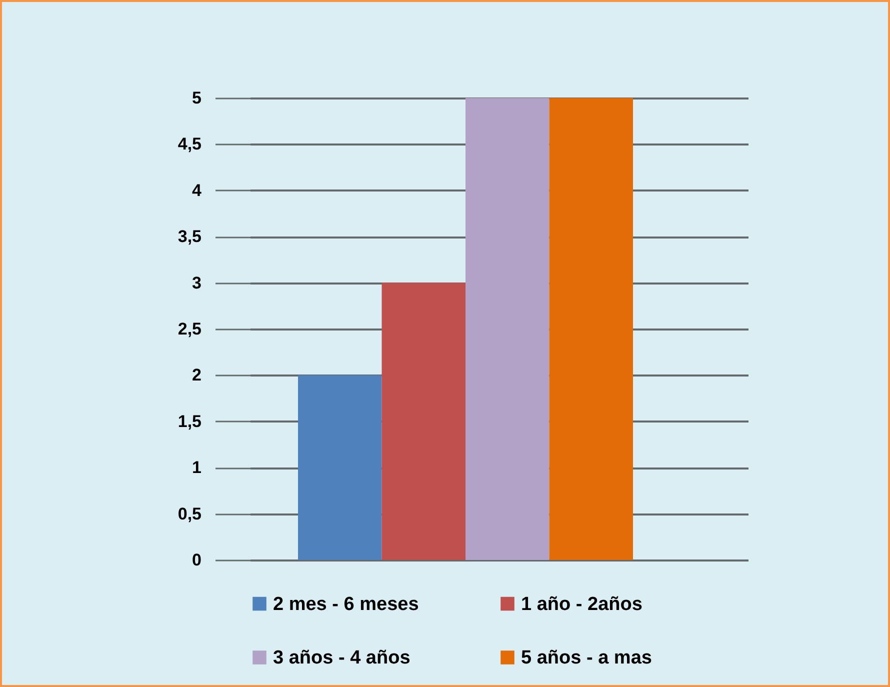 This screenshot has height=687, width=890. What do you see at coordinates (197, 560) in the screenshot?
I see `y-tick-label: 0` at bounding box center [197, 560].